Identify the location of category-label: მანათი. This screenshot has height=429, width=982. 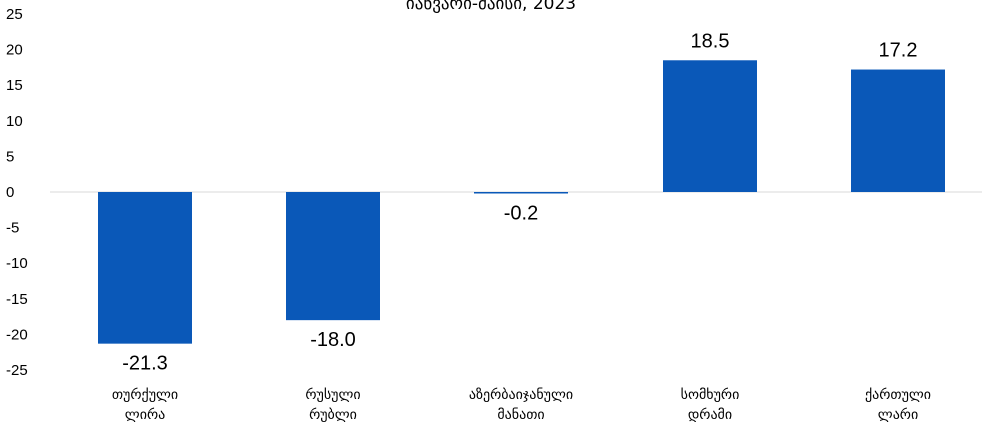
(520, 415).